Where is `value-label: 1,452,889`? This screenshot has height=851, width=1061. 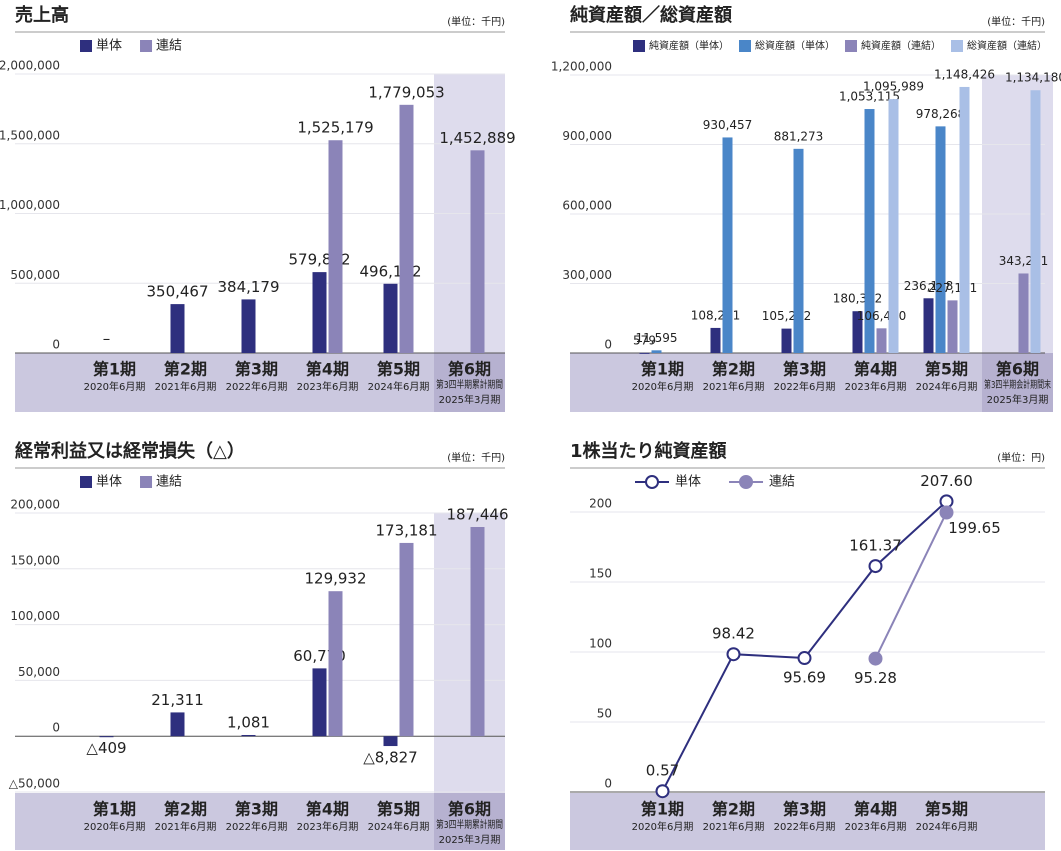
value-label: 1,452,889 is located at coordinates (477, 138).